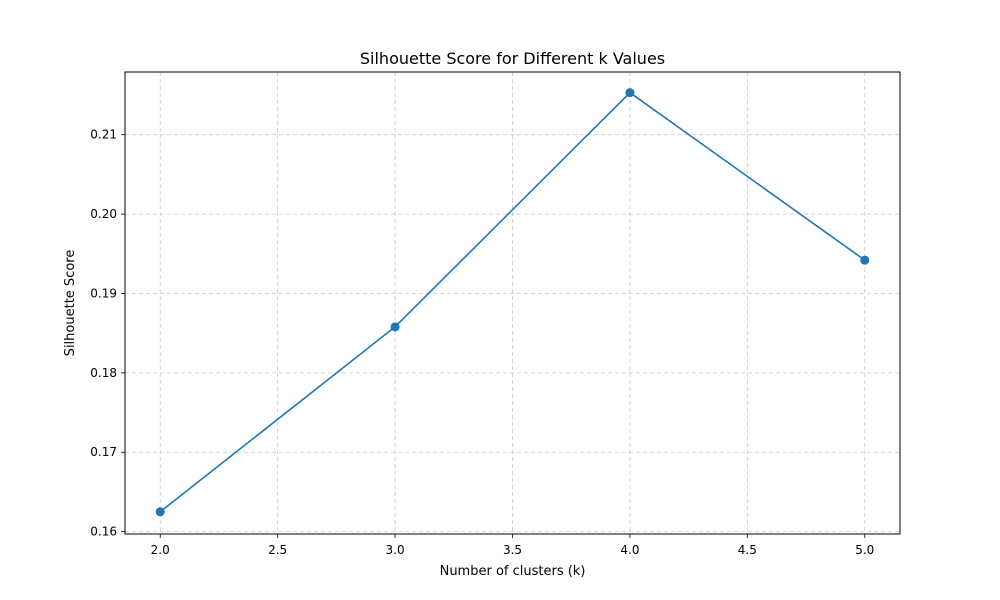 The height and width of the screenshot is (600, 1000). Describe the element at coordinates (70, 303) in the screenshot. I see `y-axis-label: Silhouette Score` at that location.